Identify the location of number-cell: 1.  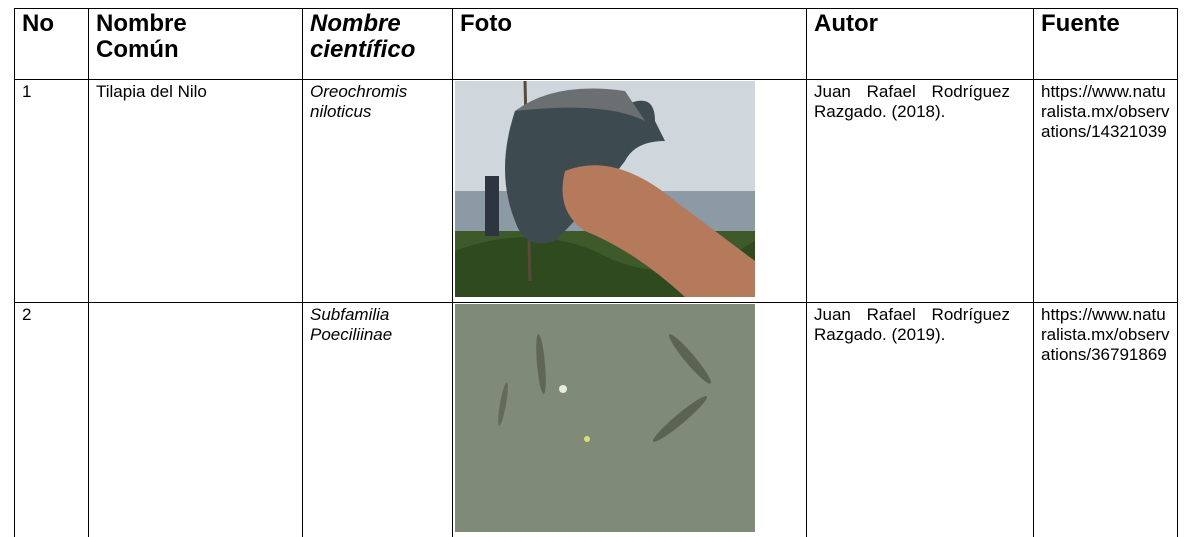
(52, 191).